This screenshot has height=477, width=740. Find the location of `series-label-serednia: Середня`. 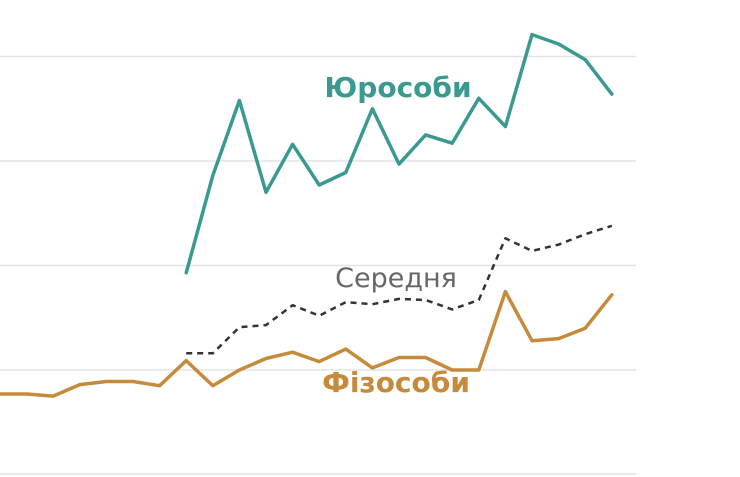

series-label-serednia: Середня is located at coordinates (396, 278).